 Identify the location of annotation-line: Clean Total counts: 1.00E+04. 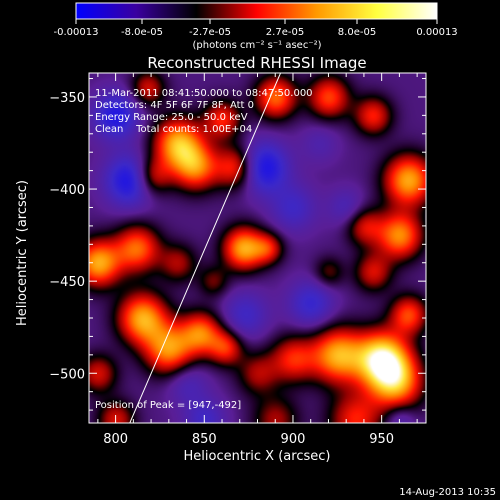
(173, 129).